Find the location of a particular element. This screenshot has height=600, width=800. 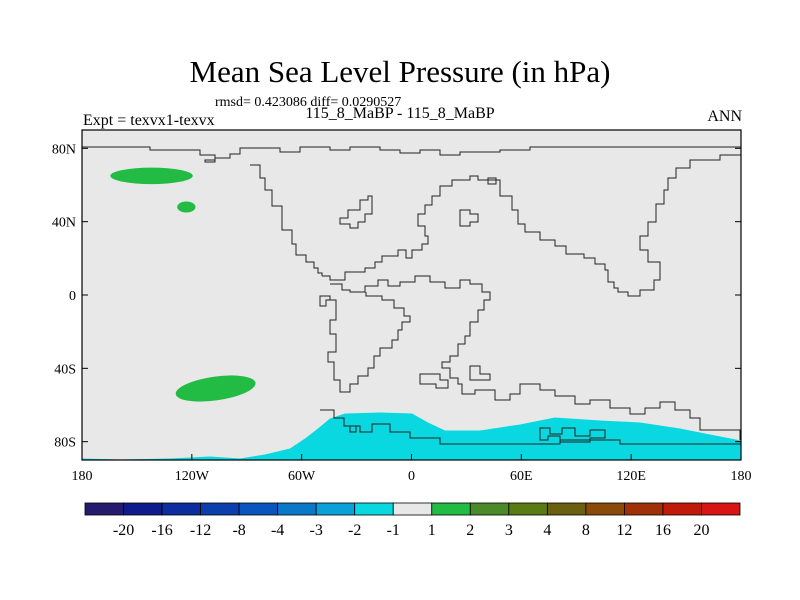

colorbar-label: 12 is located at coordinates (624, 530).